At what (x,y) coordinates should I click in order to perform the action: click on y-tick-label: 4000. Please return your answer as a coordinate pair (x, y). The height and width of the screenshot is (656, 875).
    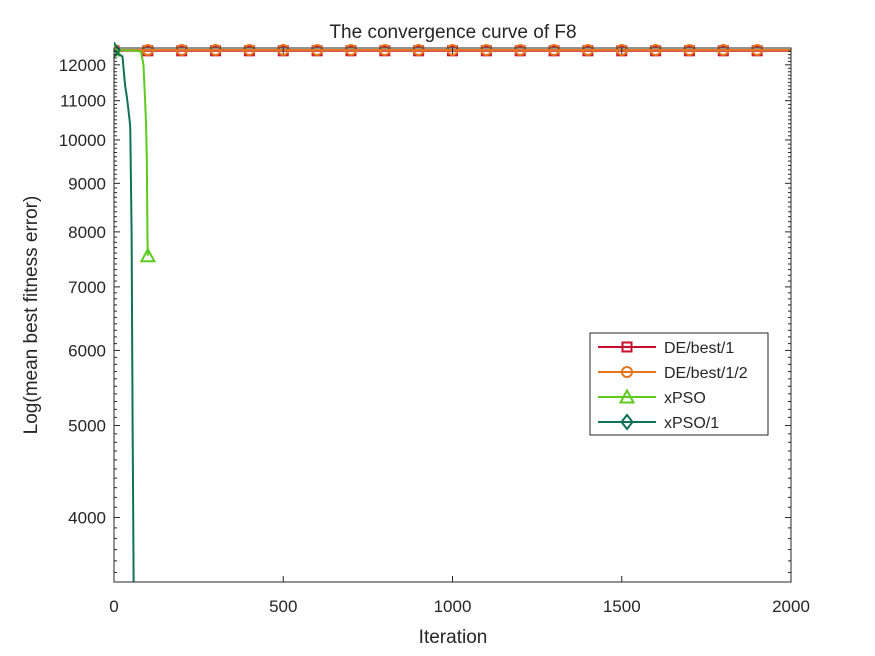
    Looking at the image, I should click on (87, 517).